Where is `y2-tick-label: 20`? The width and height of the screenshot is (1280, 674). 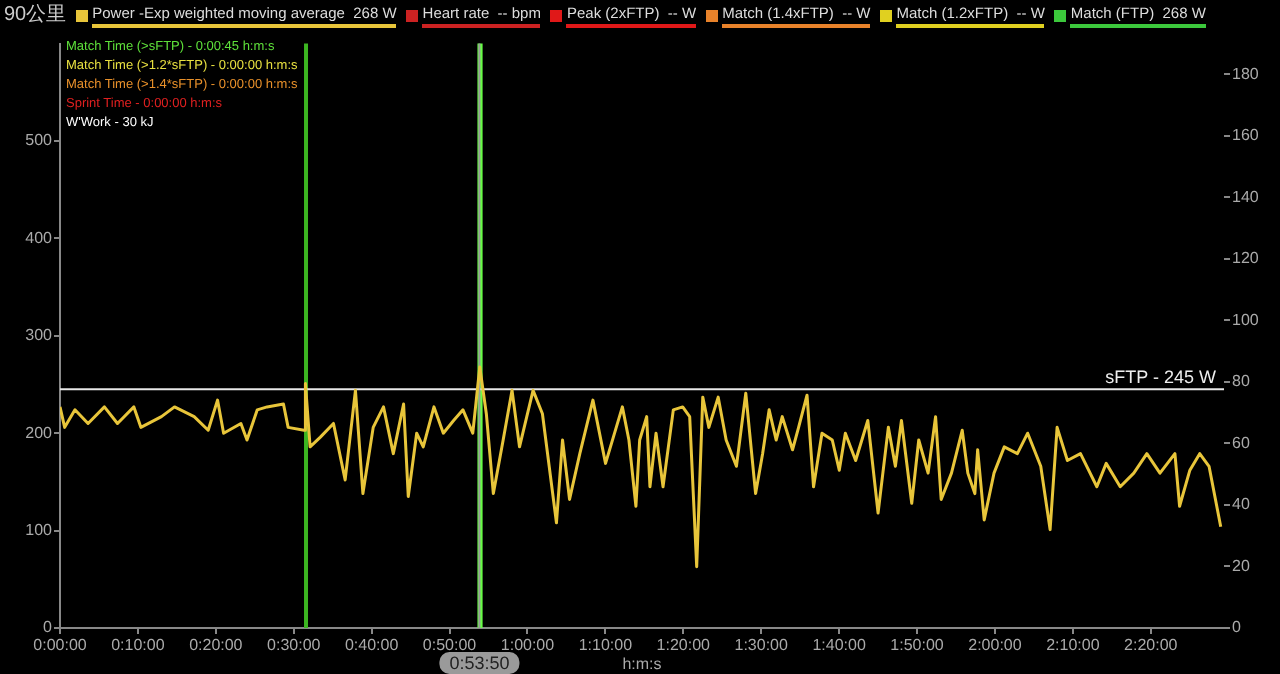
y2-tick-label: 20 is located at coordinates (1241, 565).